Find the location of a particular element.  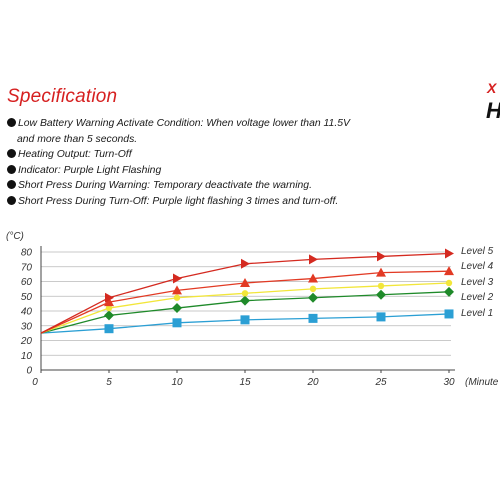

y-tick-label: 80 is located at coordinates (27, 253).